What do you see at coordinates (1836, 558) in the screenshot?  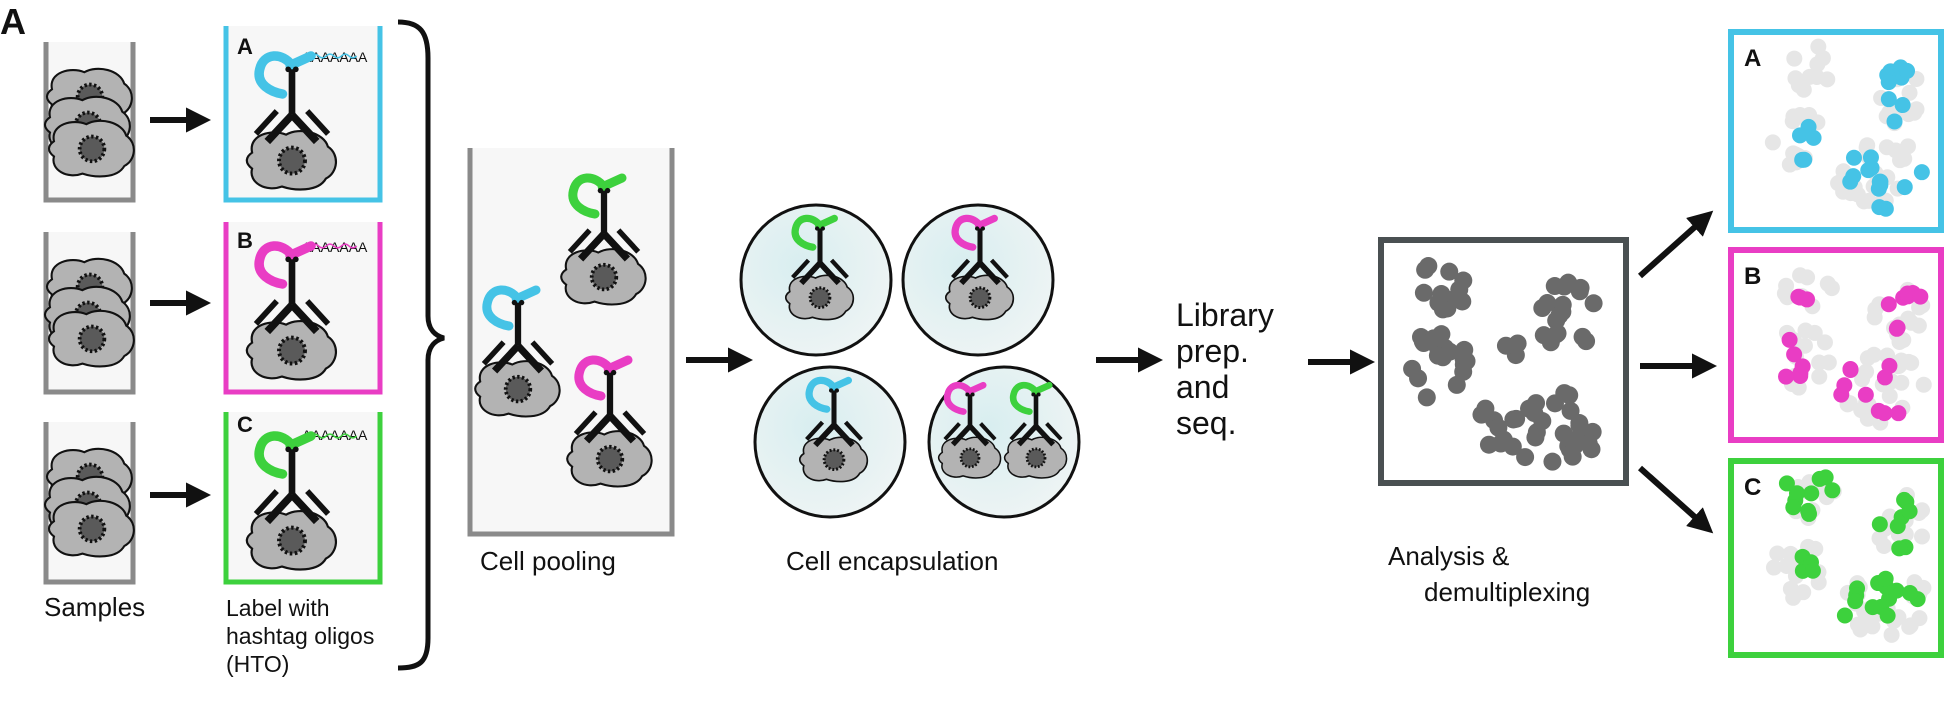 I see `result-panel-c: C` at bounding box center [1836, 558].